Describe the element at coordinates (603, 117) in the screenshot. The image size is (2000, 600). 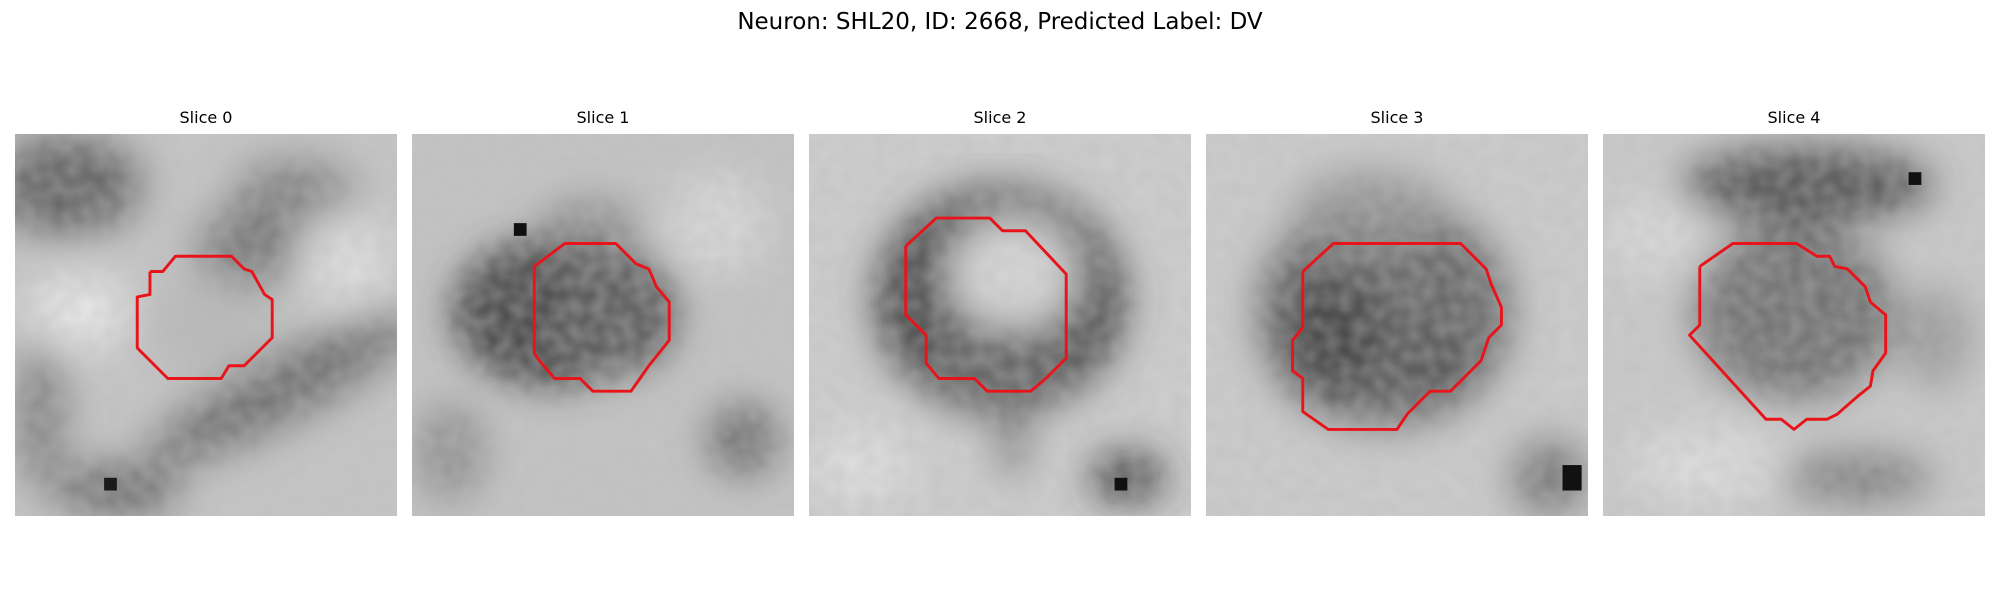
I see `slice-title: Slice 1` at that location.